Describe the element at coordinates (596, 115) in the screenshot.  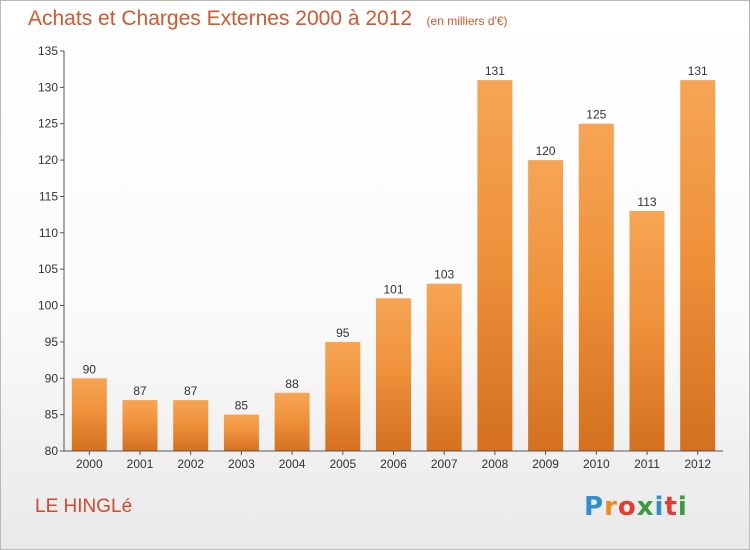
I see `bar-value-label-2010: 125` at that location.